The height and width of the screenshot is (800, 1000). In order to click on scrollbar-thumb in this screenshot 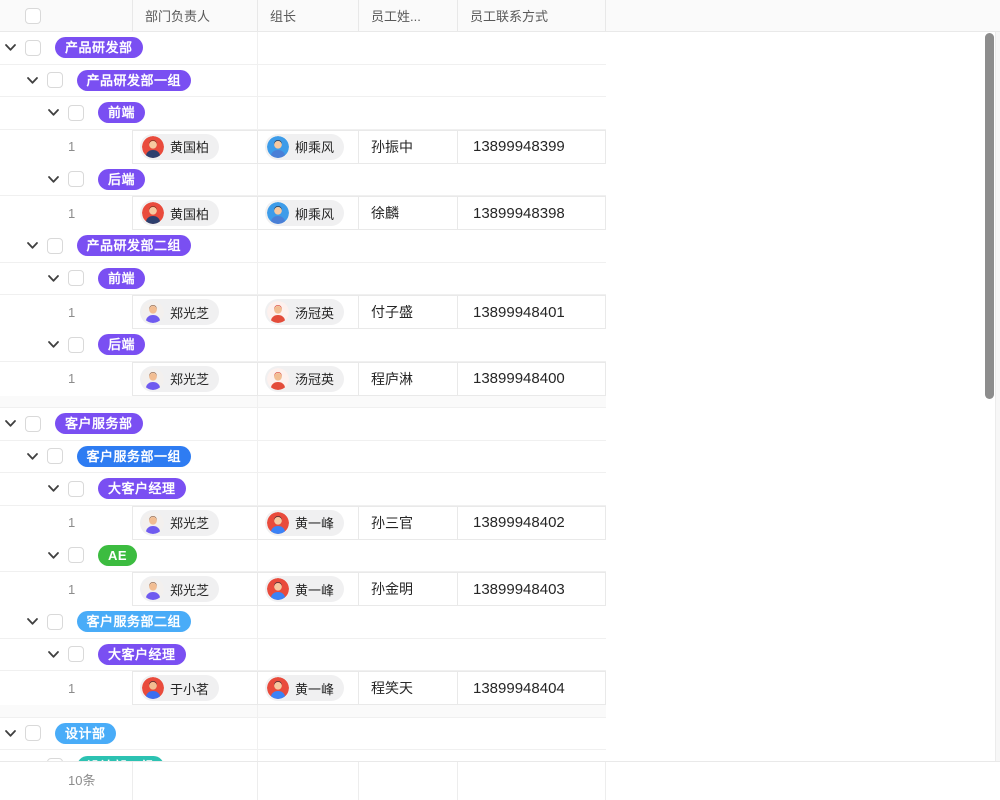, I will do `click(989, 216)`.